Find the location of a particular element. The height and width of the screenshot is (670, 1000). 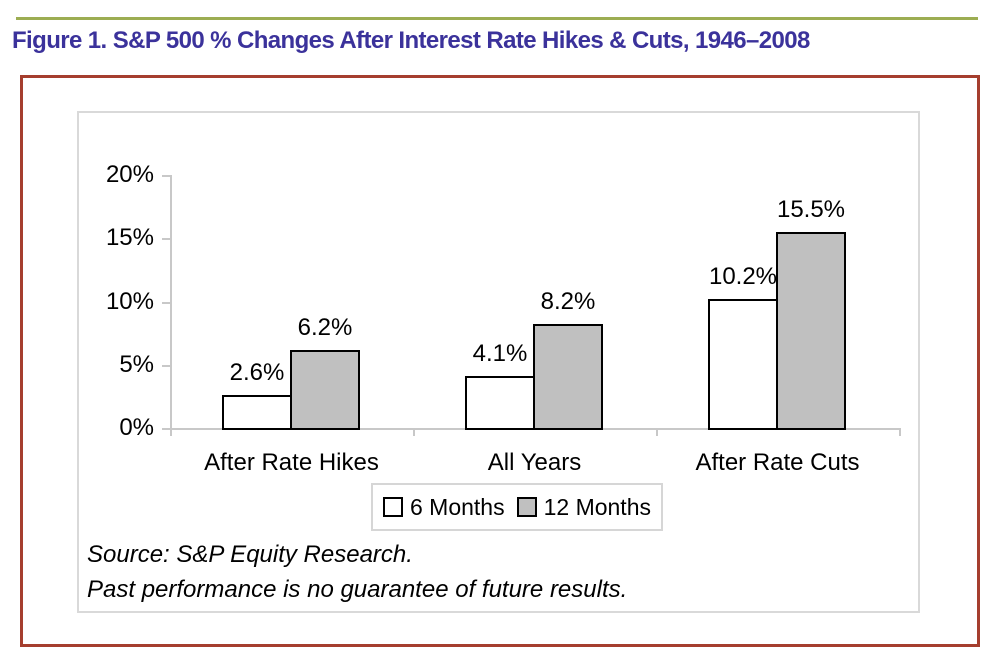

legend-item-12-months: 12 Months is located at coordinates (583, 507).